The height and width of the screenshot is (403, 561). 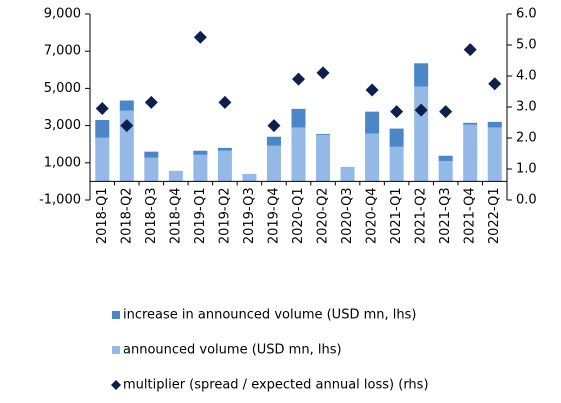 What do you see at coordinates (526, 138) in the screenshot?
I see `y2-tick-label: 2.0` at bounding box center [526, 138].